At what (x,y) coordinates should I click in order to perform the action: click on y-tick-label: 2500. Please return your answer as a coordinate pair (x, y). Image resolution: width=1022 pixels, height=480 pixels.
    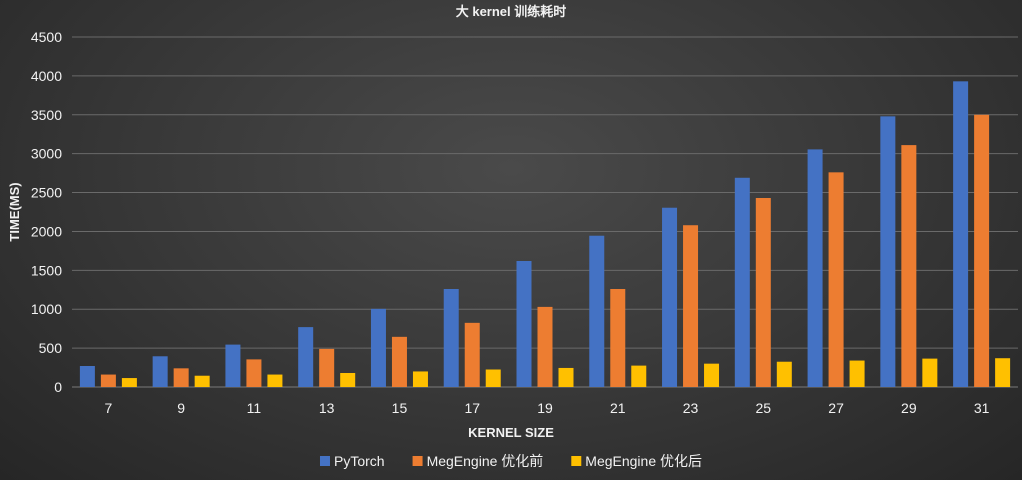
    Looking at the image, I should click on (46, 193).